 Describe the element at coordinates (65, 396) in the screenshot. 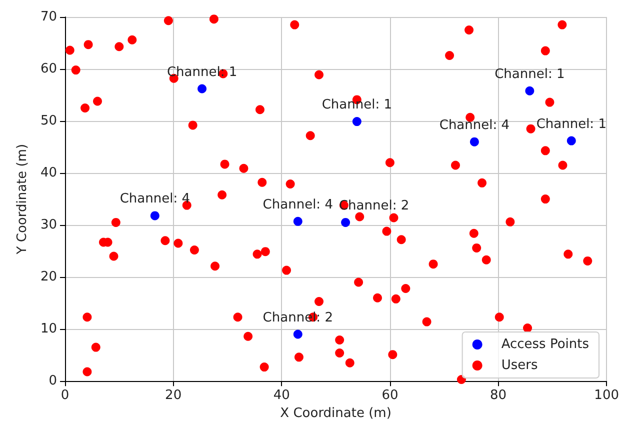

I see `x-tick-label: 0` at that location.